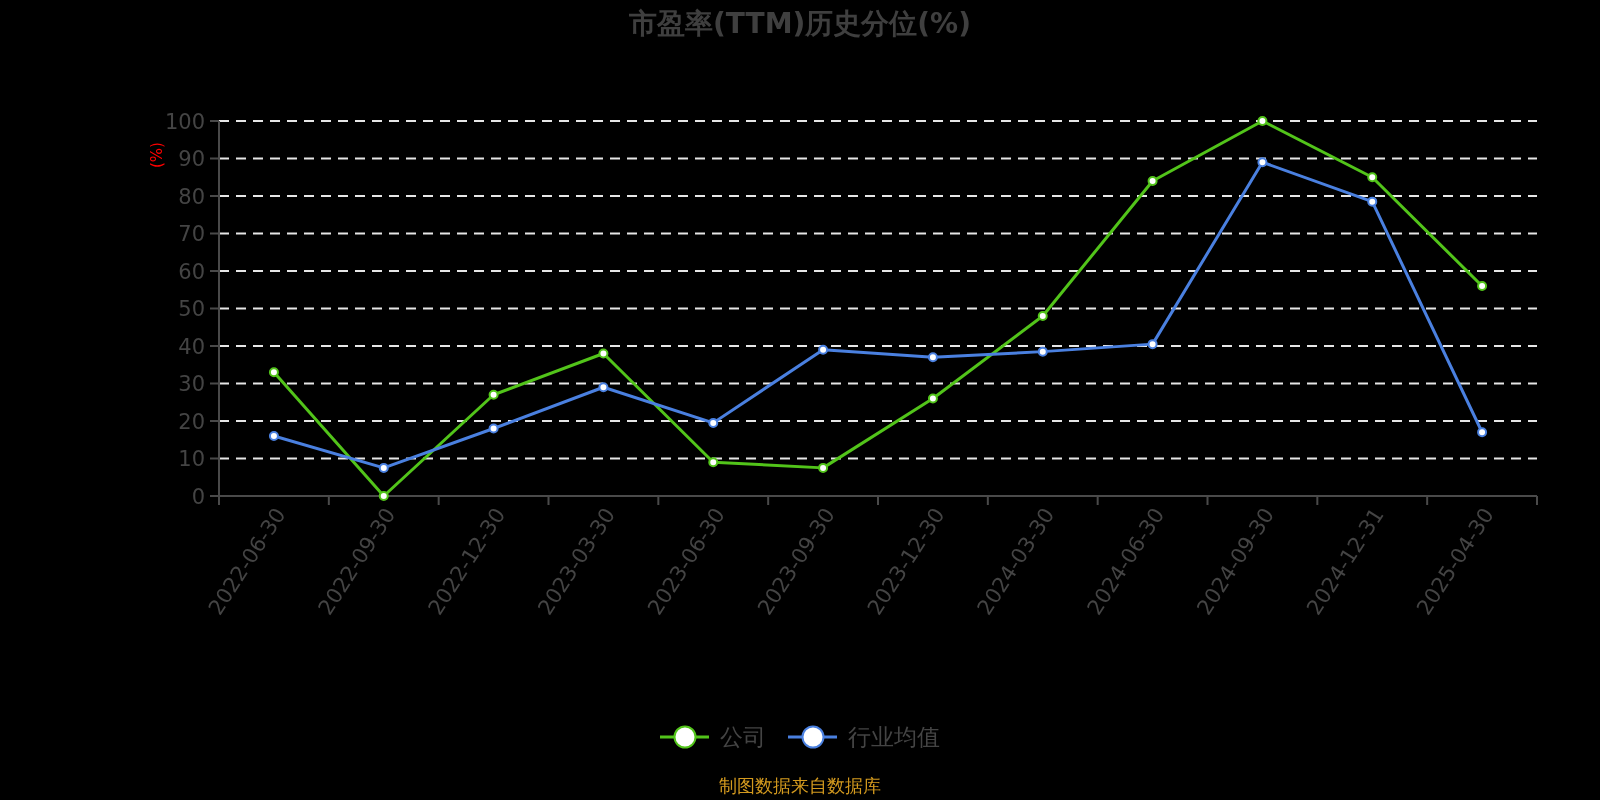 This screenshot has width=1600, height=800. I want to click on y-tick-label: 100, so click(184, 121).